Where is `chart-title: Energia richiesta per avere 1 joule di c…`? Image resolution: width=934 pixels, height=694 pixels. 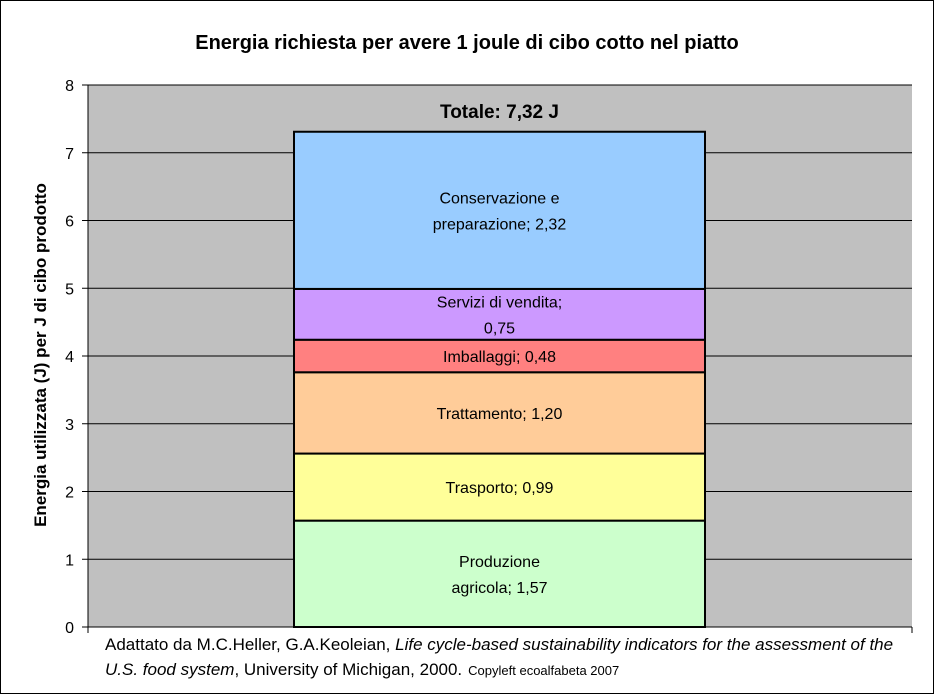 chart-title: Energia richiesta per avere 1 joule di c… is located at coordinates (467, 43).